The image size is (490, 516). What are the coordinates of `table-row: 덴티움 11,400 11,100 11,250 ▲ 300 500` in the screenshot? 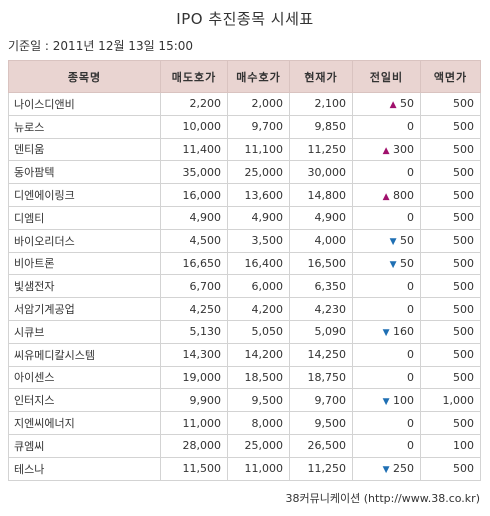 It's located at (244, 149).